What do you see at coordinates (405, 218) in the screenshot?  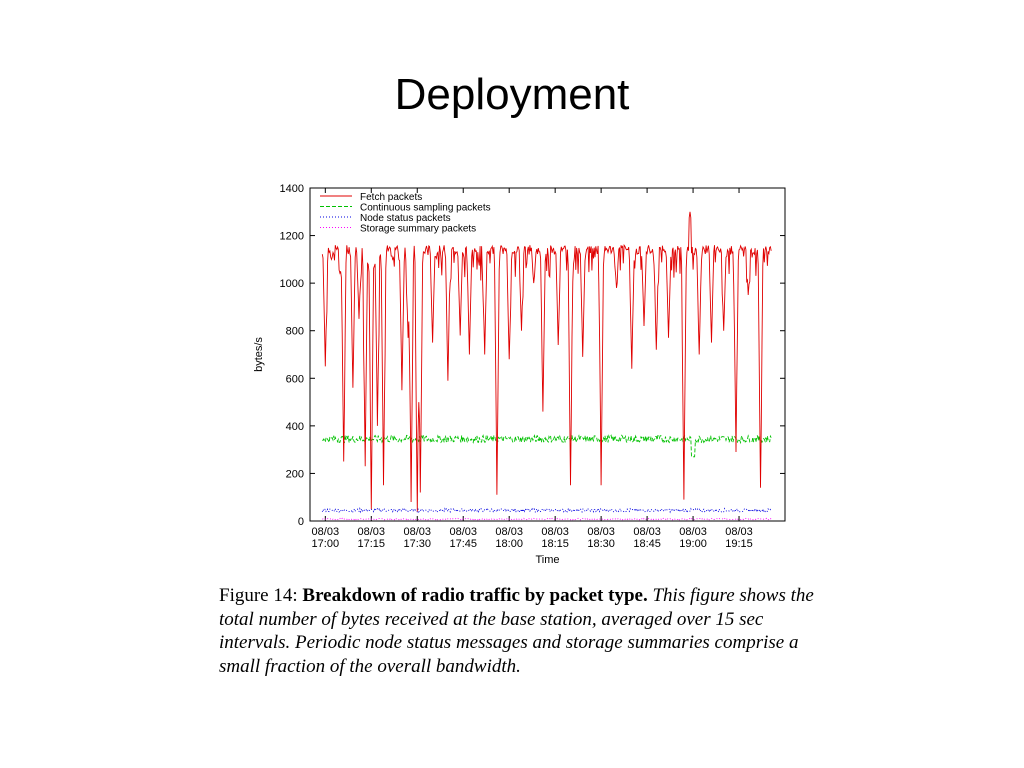 I see `legend-label: Node status packets` at bounding box center [405, 218].